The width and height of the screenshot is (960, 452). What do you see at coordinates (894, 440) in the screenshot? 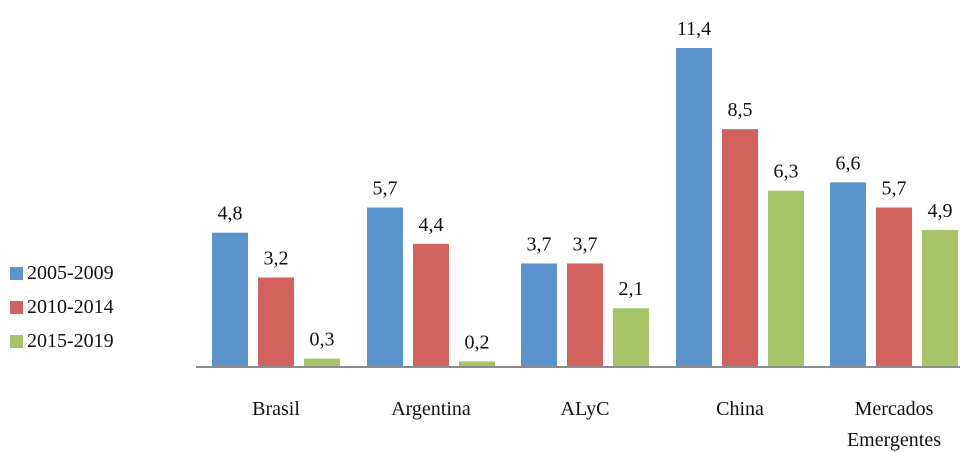
I see `category-label: Emergentes` at bounding box center [894, 440].